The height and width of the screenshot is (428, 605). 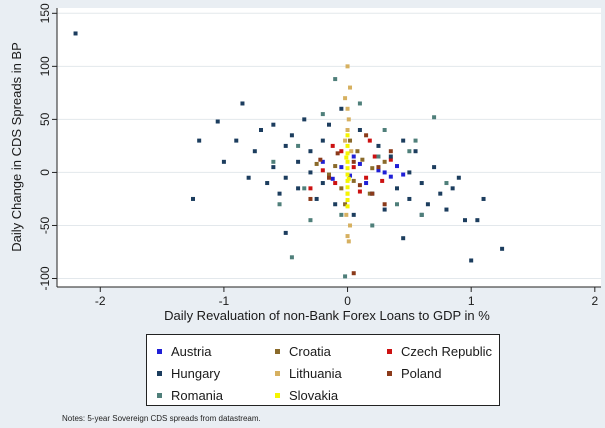 I want to click on y-axis-title: Daily Change in CDS Spreads in BP, so click(x=16, y=147).